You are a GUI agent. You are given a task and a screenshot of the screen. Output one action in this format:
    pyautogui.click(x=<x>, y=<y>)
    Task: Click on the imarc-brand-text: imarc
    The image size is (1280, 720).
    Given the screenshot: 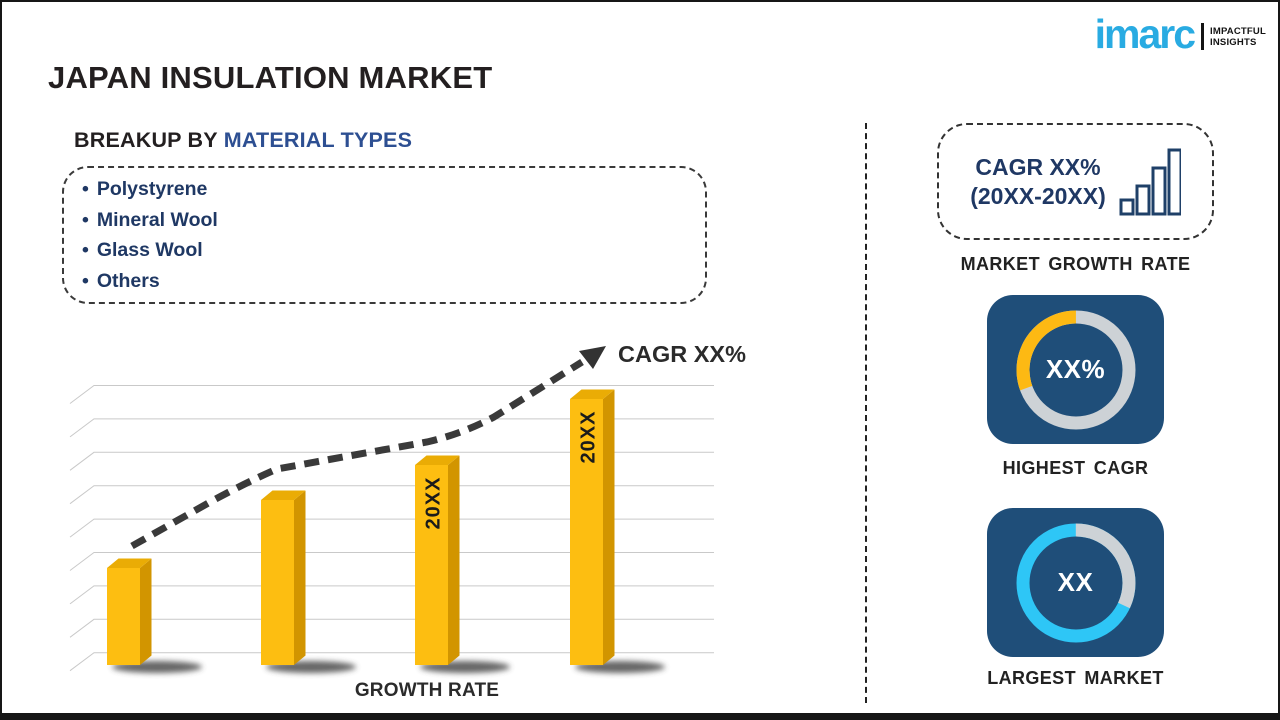 What is the action you would take?
    pyautogui.click(x=1145, y=34)
    